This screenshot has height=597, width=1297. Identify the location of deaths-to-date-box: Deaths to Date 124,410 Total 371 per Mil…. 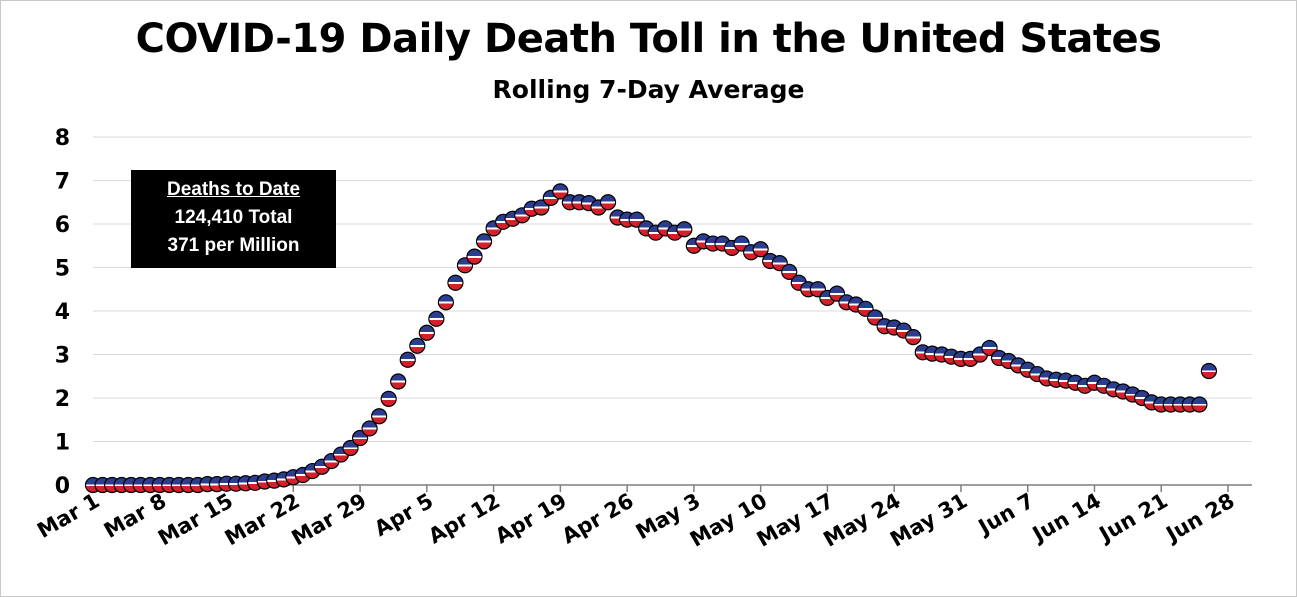
(233, 219).